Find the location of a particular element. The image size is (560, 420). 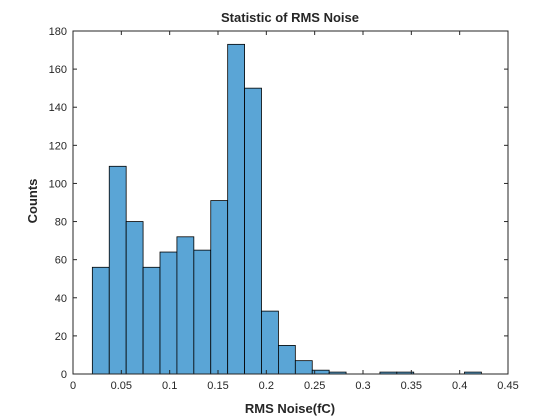

y-tick-label: 100 is located at coordinates (58, 184).